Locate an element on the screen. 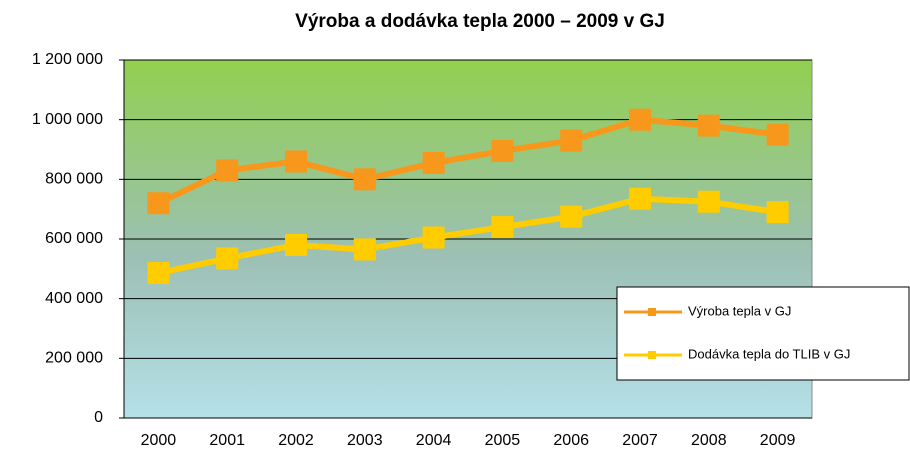 The width and height of the screenshot is (910, 462). legend-label: Dodávka tepla do TLIB v GJ is located at coordinates (769, 353).